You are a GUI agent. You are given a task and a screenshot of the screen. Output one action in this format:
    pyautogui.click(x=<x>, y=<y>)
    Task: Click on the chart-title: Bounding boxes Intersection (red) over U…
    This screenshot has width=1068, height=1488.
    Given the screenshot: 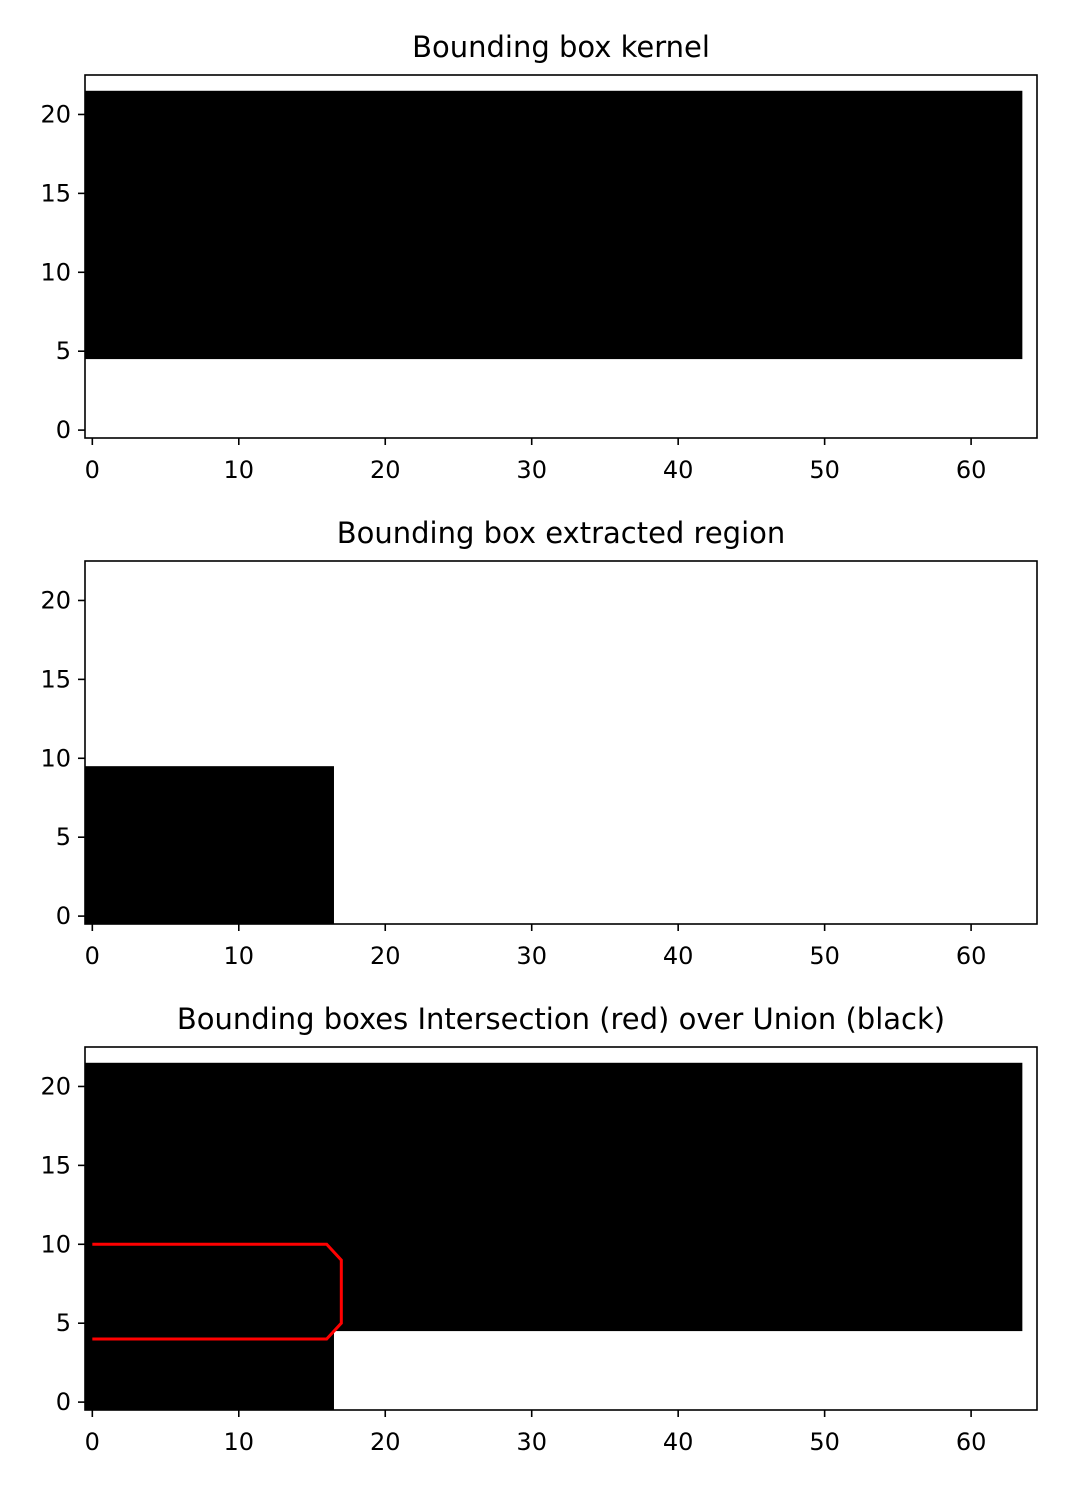 What is the action you would take?
    pyautogui.click(x=561, y=1019)
    